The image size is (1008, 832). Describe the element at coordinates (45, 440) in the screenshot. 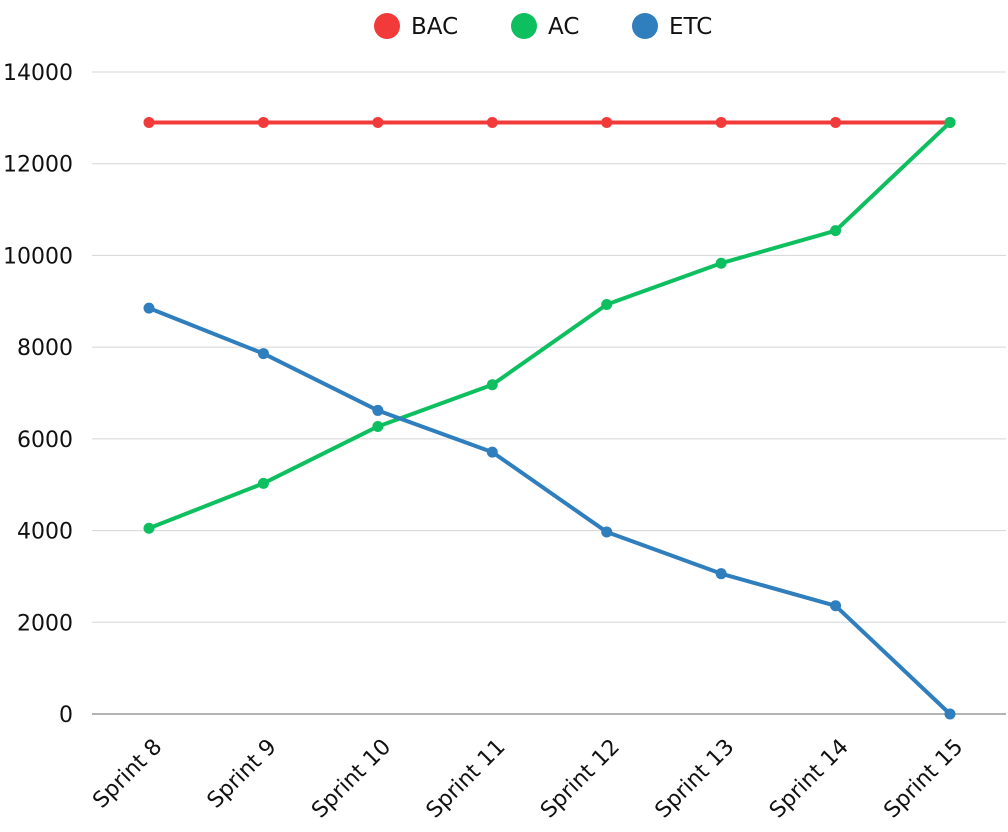

I see `y-tick-label: 6000` at that location.